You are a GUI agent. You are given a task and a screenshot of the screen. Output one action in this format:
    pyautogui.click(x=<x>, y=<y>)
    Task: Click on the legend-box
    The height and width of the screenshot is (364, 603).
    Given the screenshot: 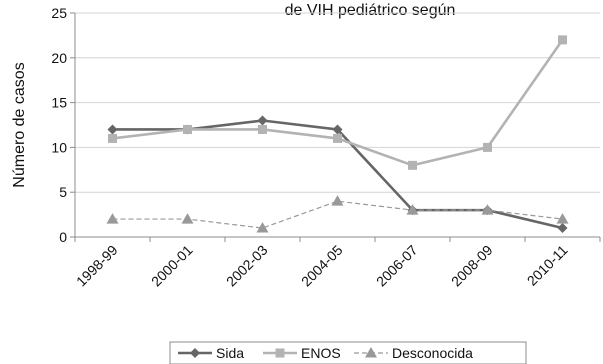 What is the action you would take?
    pyautogui.click(x=348, y=352)
    